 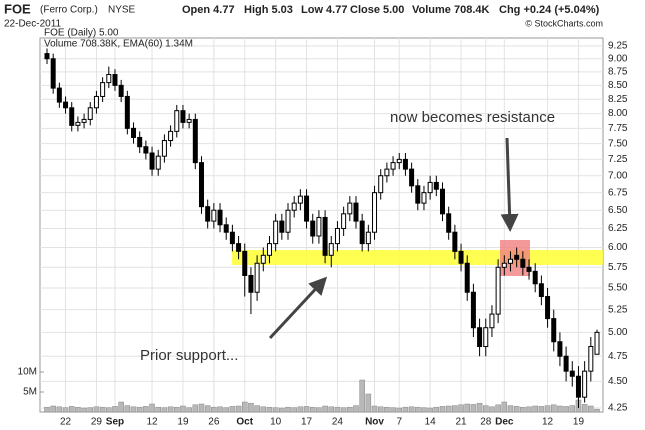 I want to click on x-tick-label: Oct, so click(x=244, y=422).